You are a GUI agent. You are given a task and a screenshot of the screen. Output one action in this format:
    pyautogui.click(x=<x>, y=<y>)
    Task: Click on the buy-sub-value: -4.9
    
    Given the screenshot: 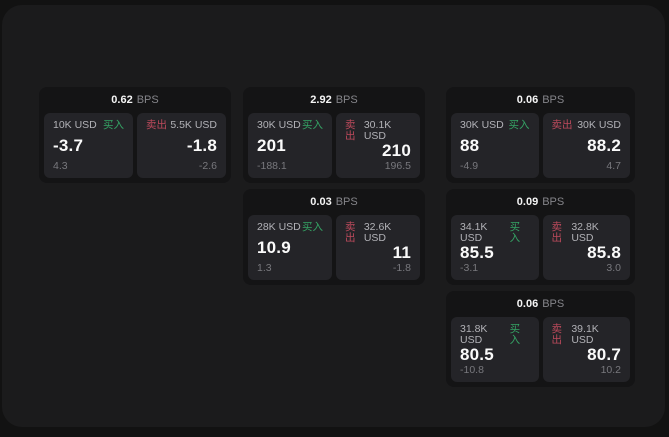 What is the action you would take?
    pyautogui.click(x=469, y=165)
    